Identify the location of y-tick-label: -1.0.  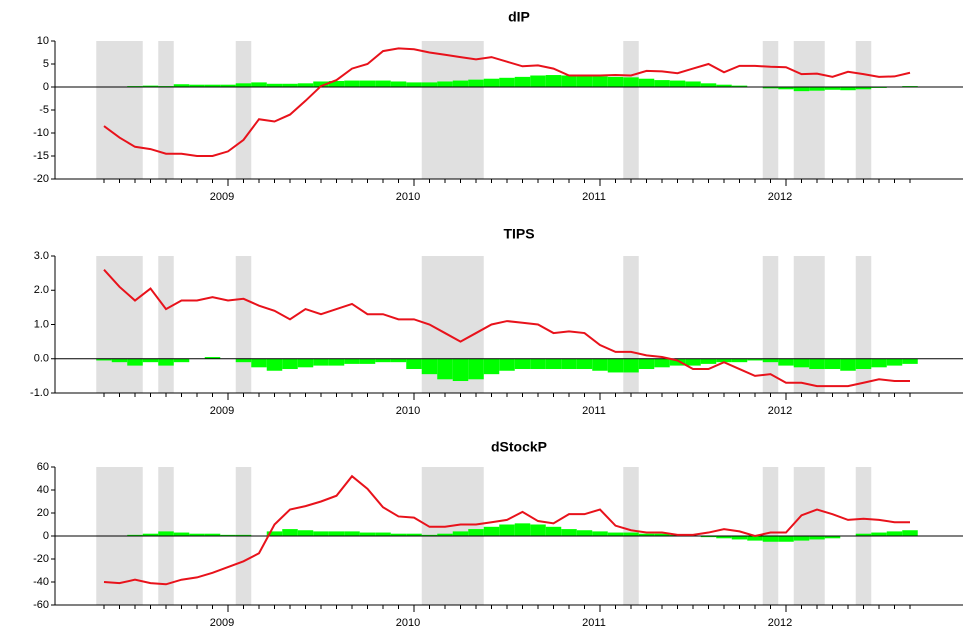
(39, 393).